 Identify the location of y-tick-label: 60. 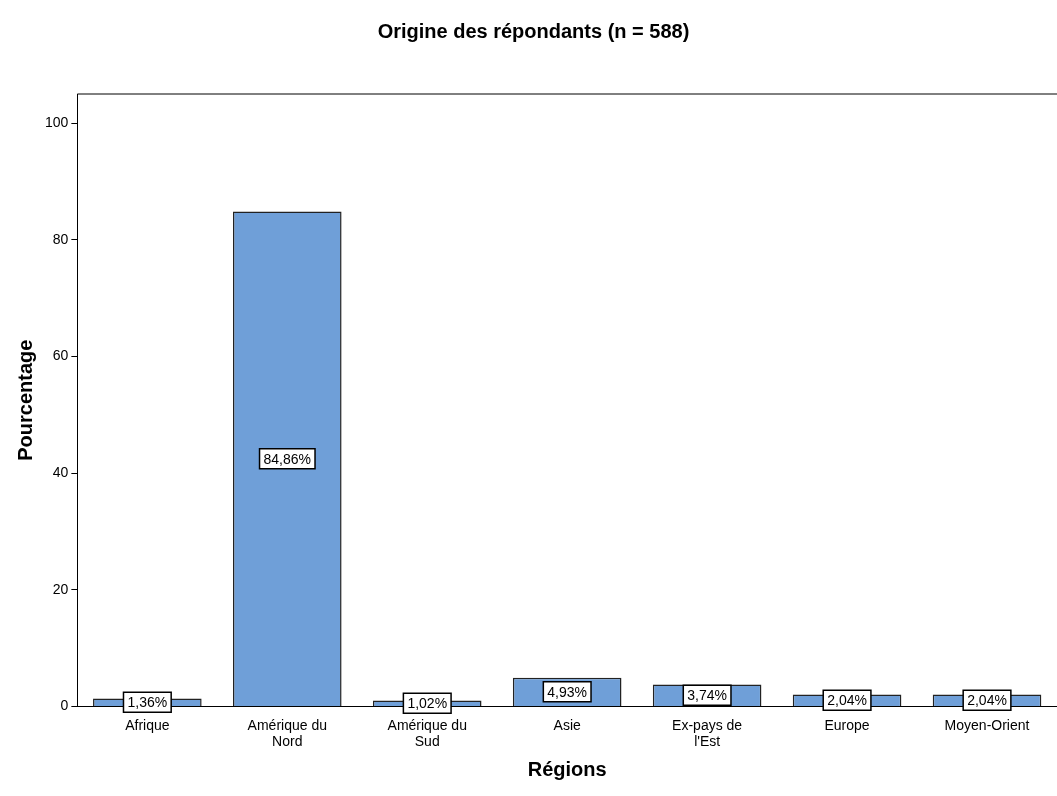
(60, 355).